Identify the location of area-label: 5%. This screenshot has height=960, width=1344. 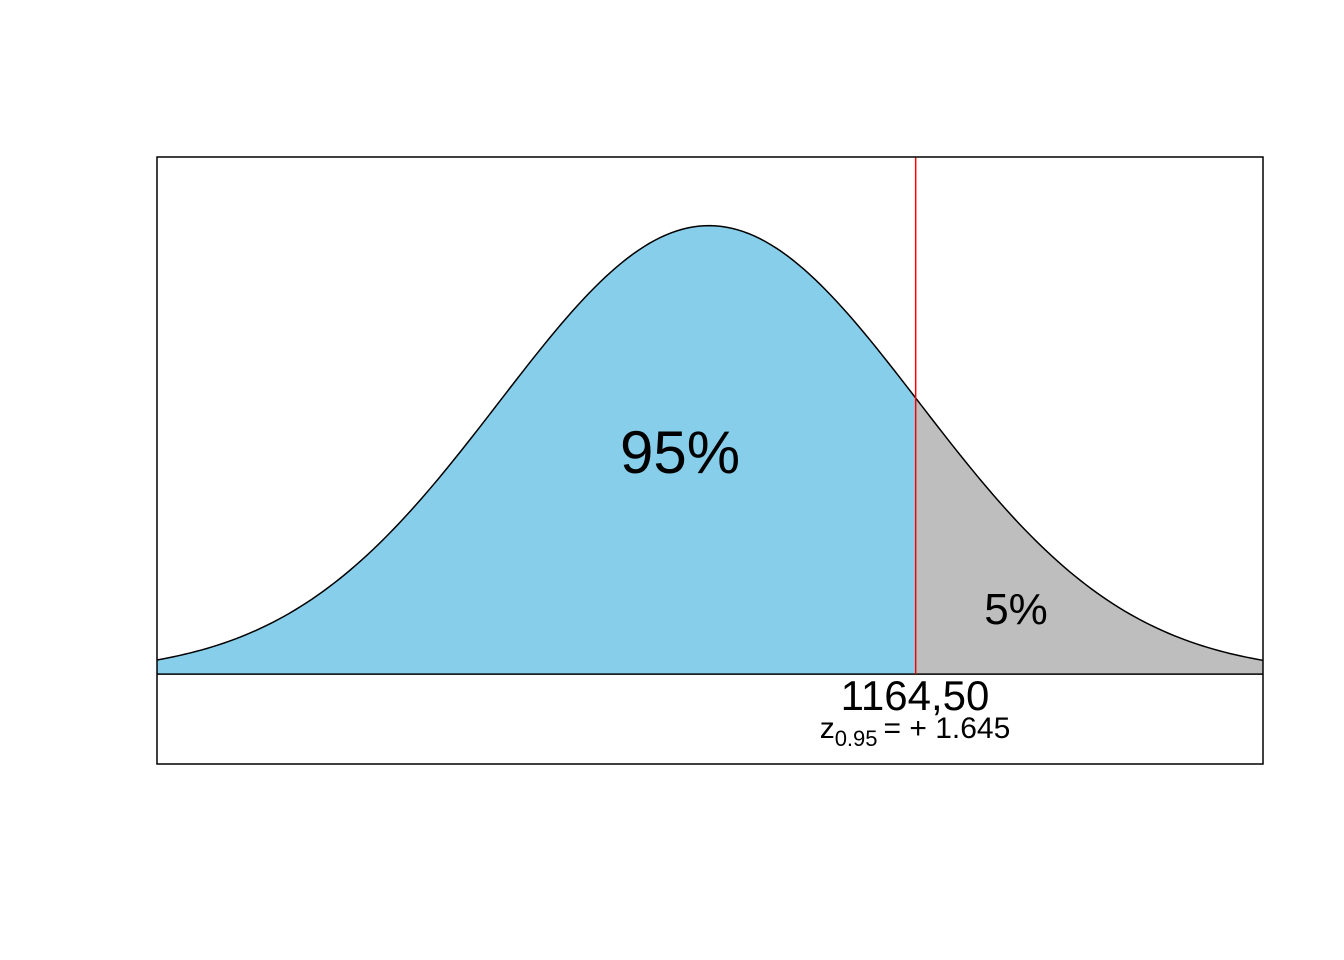
(1016, 609).